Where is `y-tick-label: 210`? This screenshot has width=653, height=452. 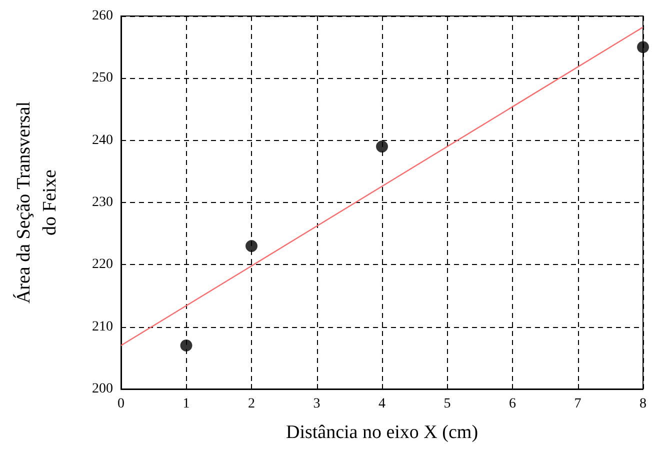
y-tick-label: 210 is located at coordinates (102, 326).